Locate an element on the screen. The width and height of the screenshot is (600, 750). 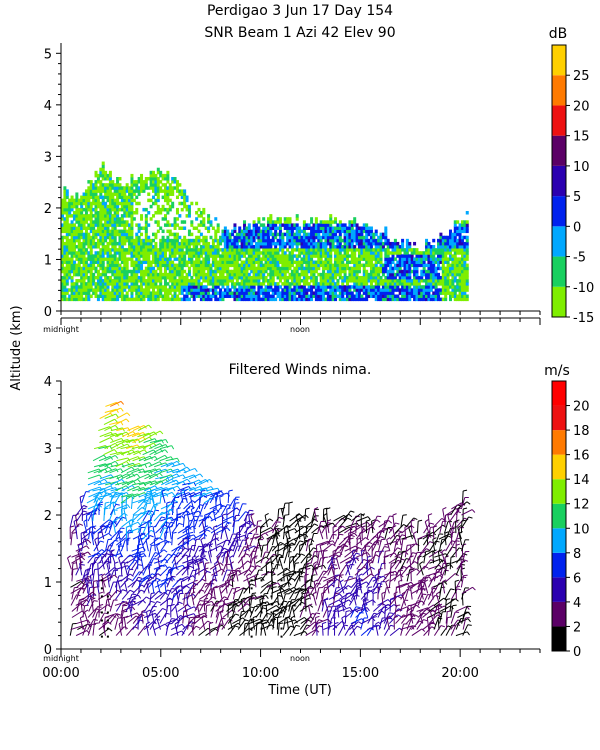
snr-colorbar-swatch is located at coordinates (559, 211).